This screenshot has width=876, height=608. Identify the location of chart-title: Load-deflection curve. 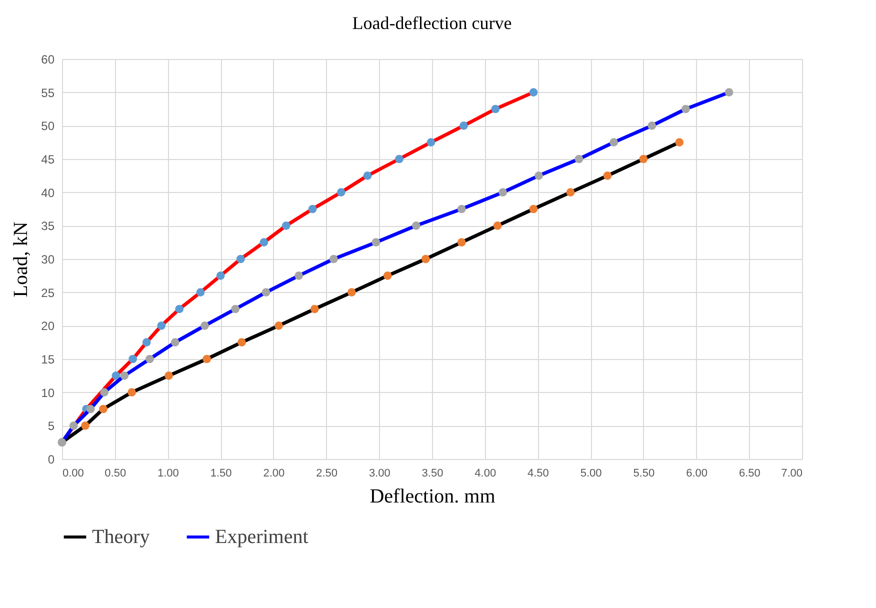
(432, 23).